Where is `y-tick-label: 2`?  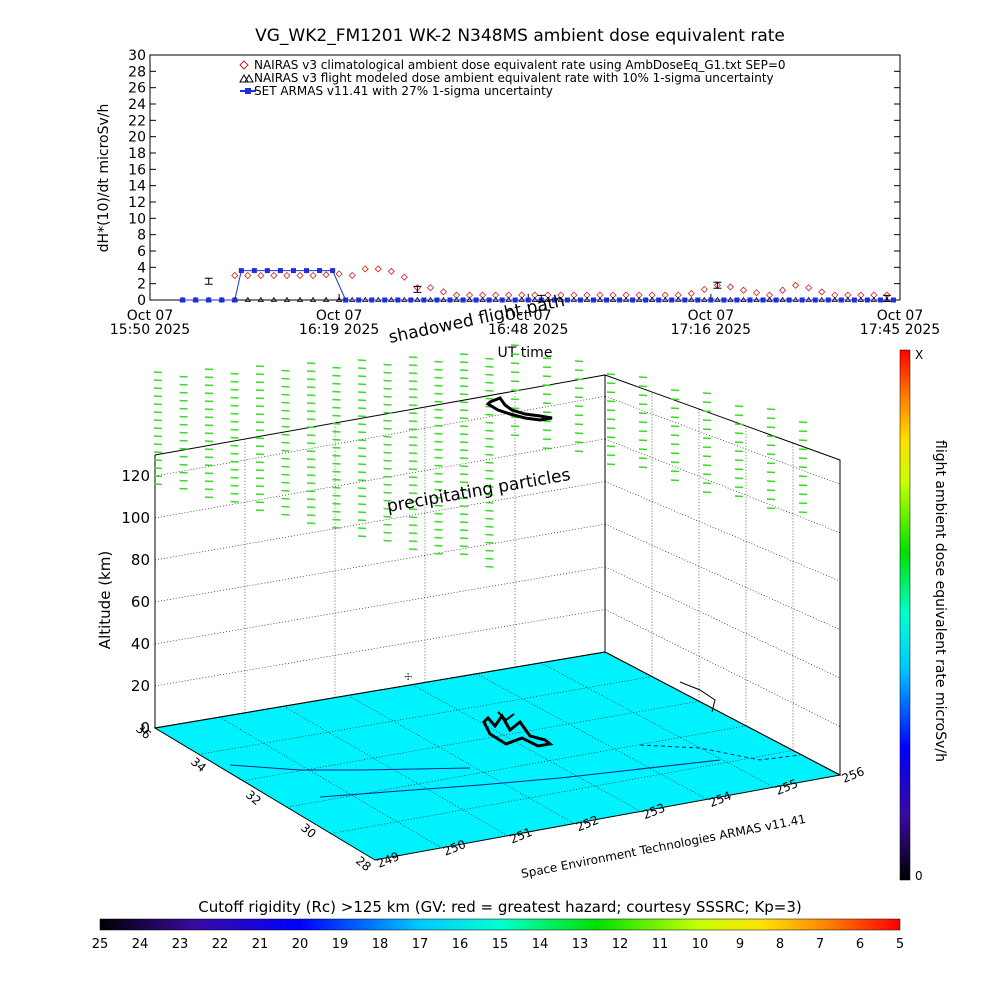 y-tick-label: 2 is located at coordinates (141, 285).